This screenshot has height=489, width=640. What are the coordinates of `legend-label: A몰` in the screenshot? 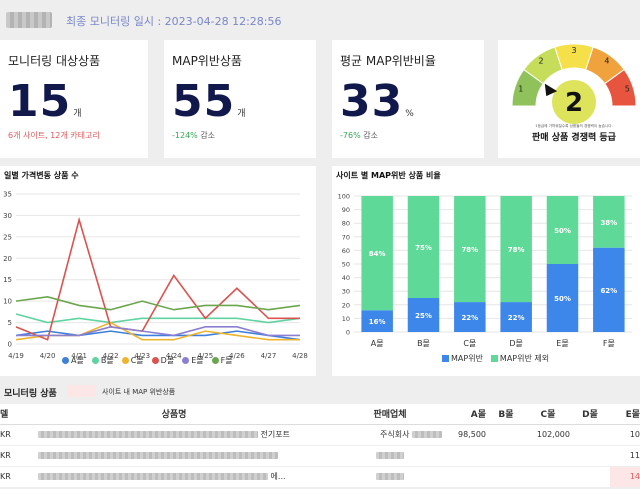 It's located at (77, 360).